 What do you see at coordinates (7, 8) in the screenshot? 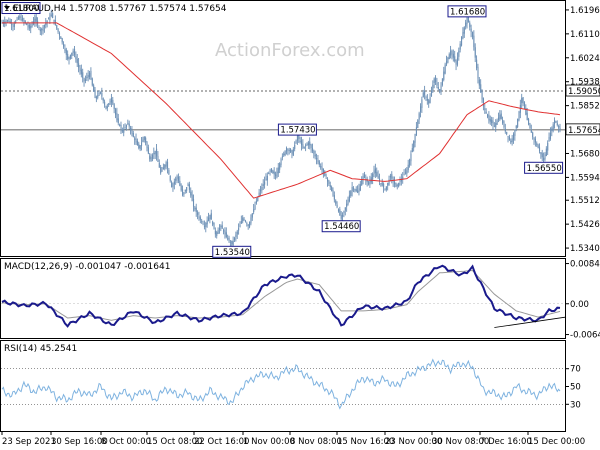
I see `dropdown-triangle-icon` at bounding box center [7, 8].